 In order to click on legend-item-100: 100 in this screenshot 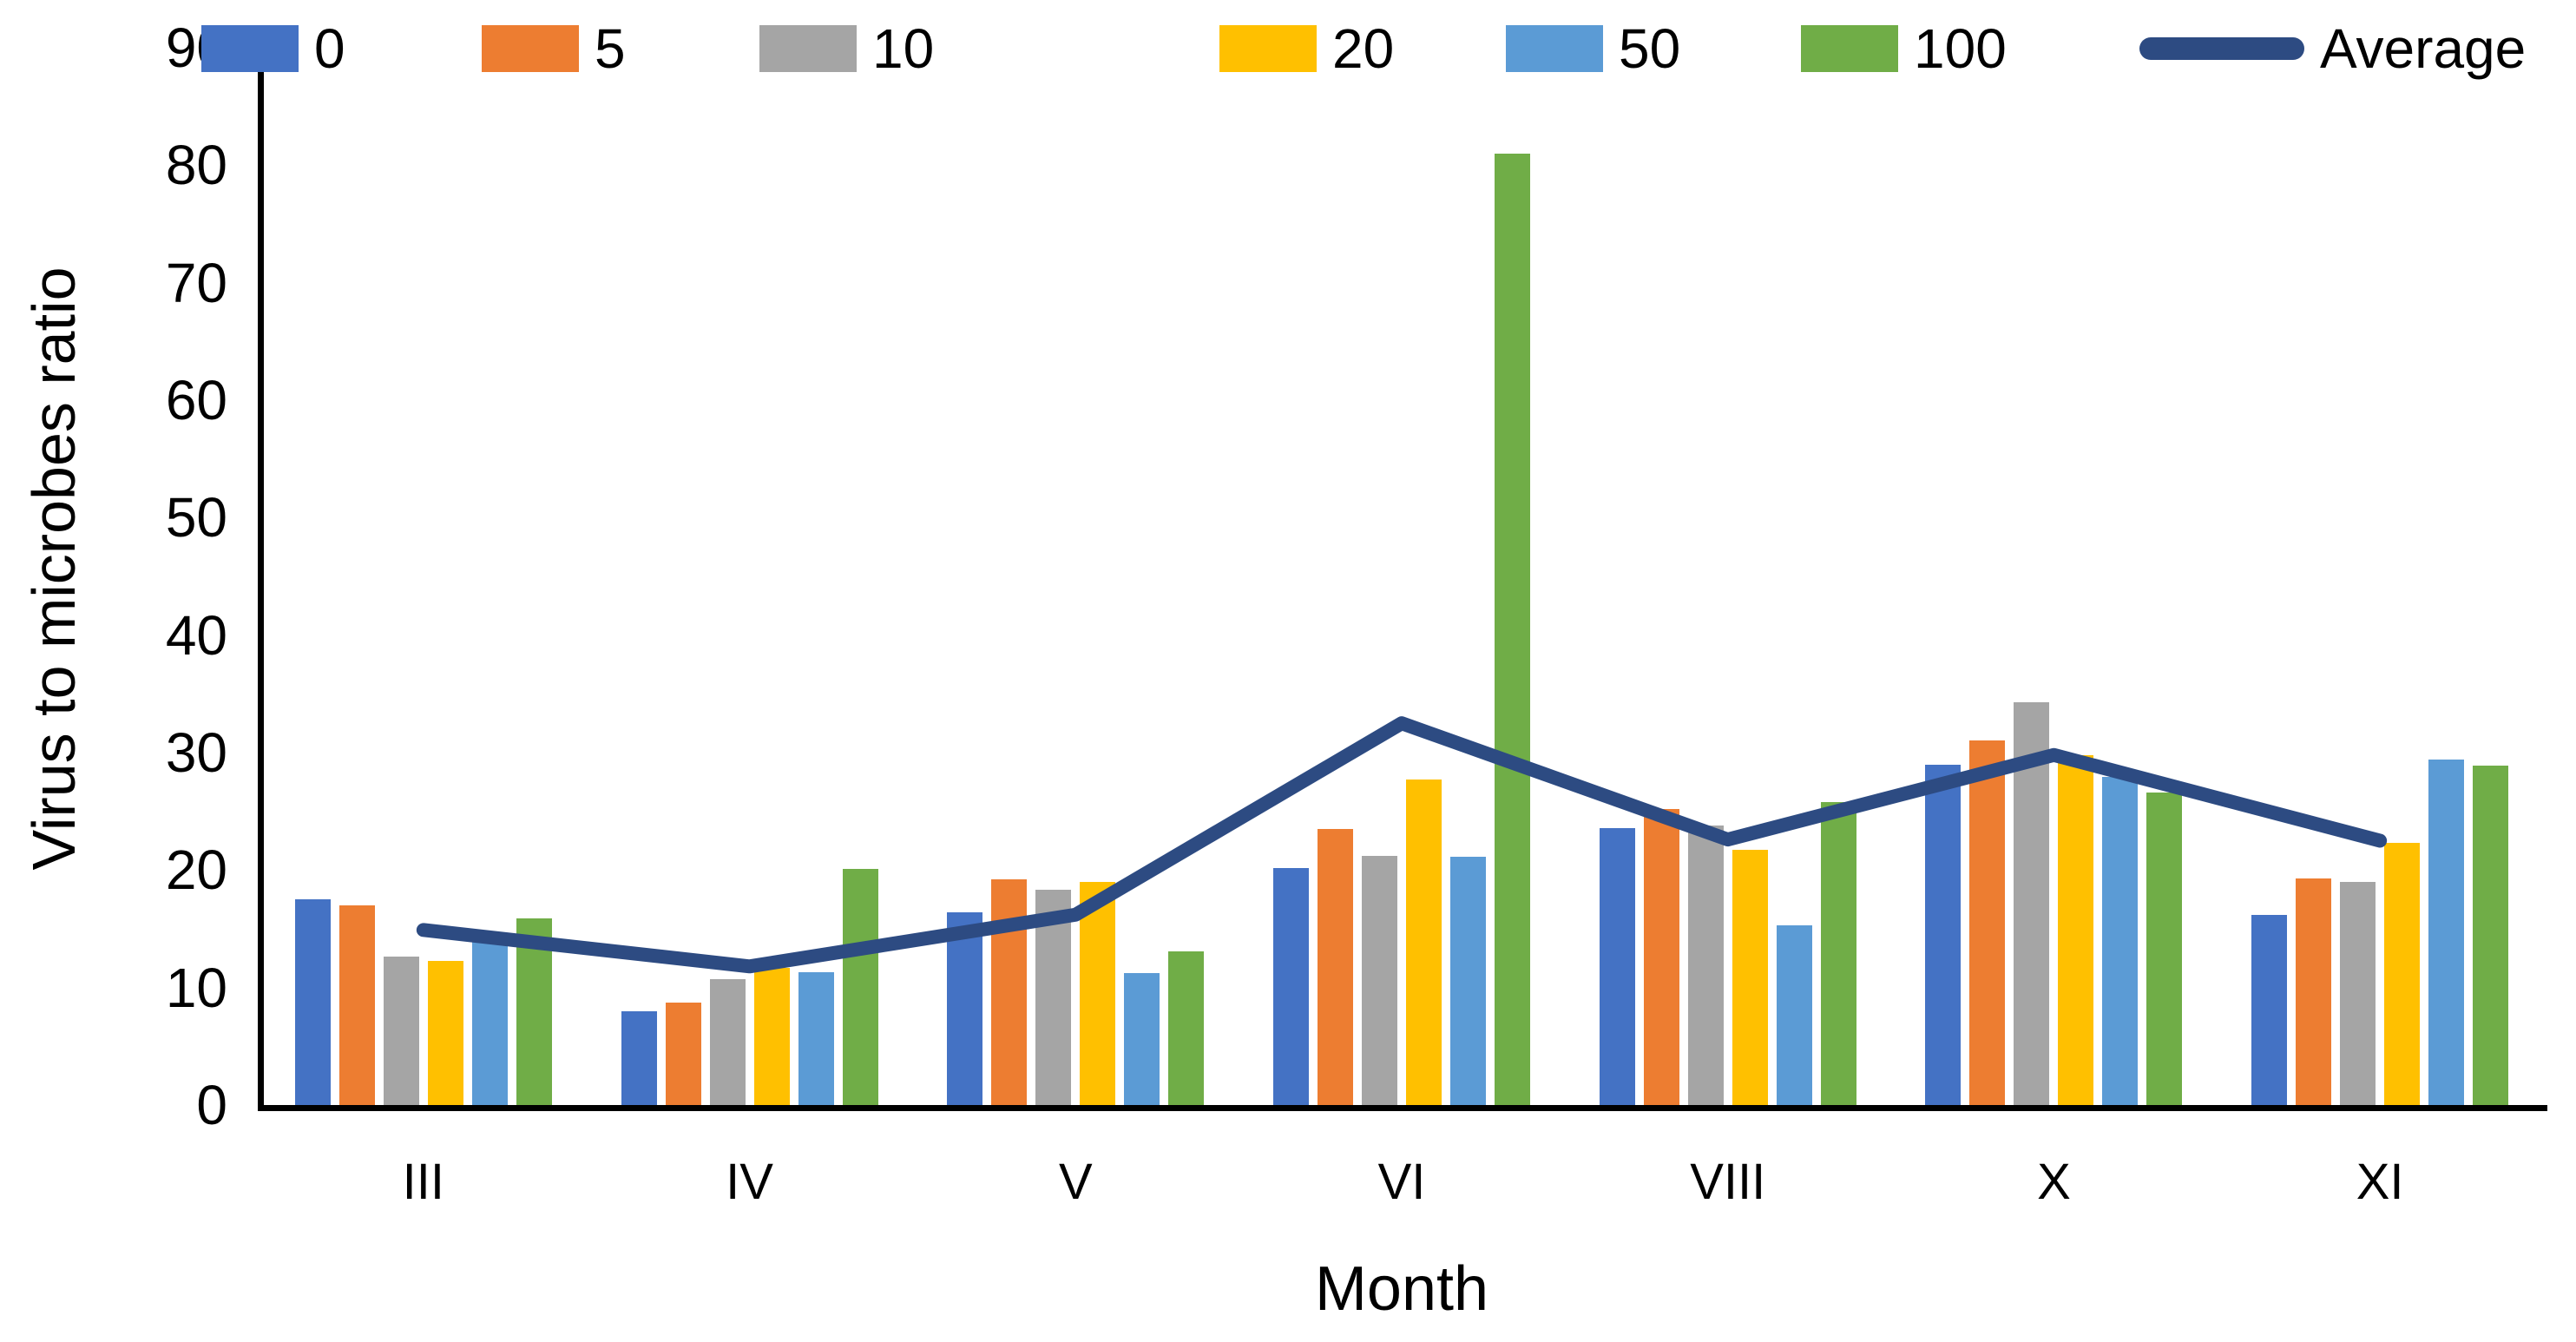, I will do `click(1904, 48)`.